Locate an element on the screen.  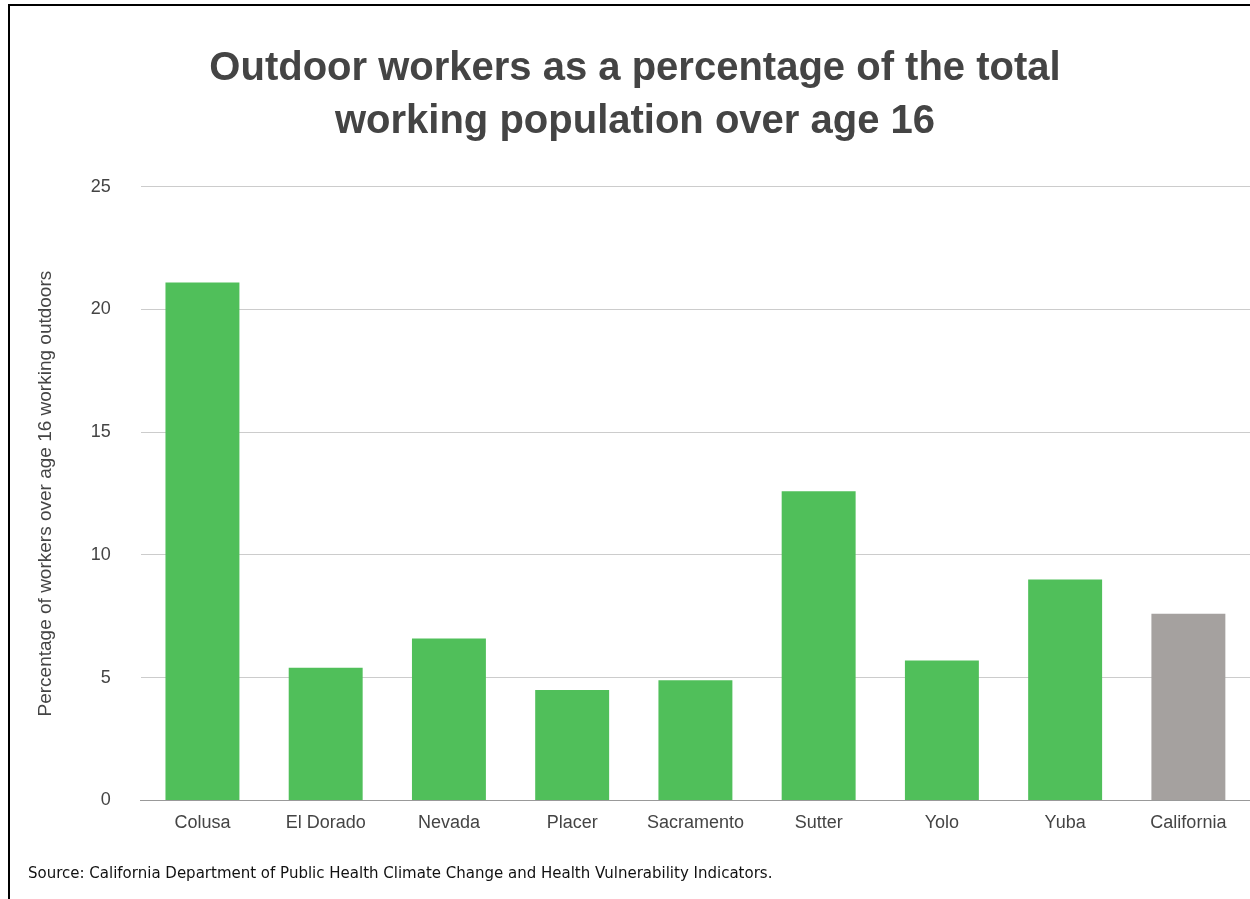
x-tick-label: Yuba is located at coordinates (1065, 822).